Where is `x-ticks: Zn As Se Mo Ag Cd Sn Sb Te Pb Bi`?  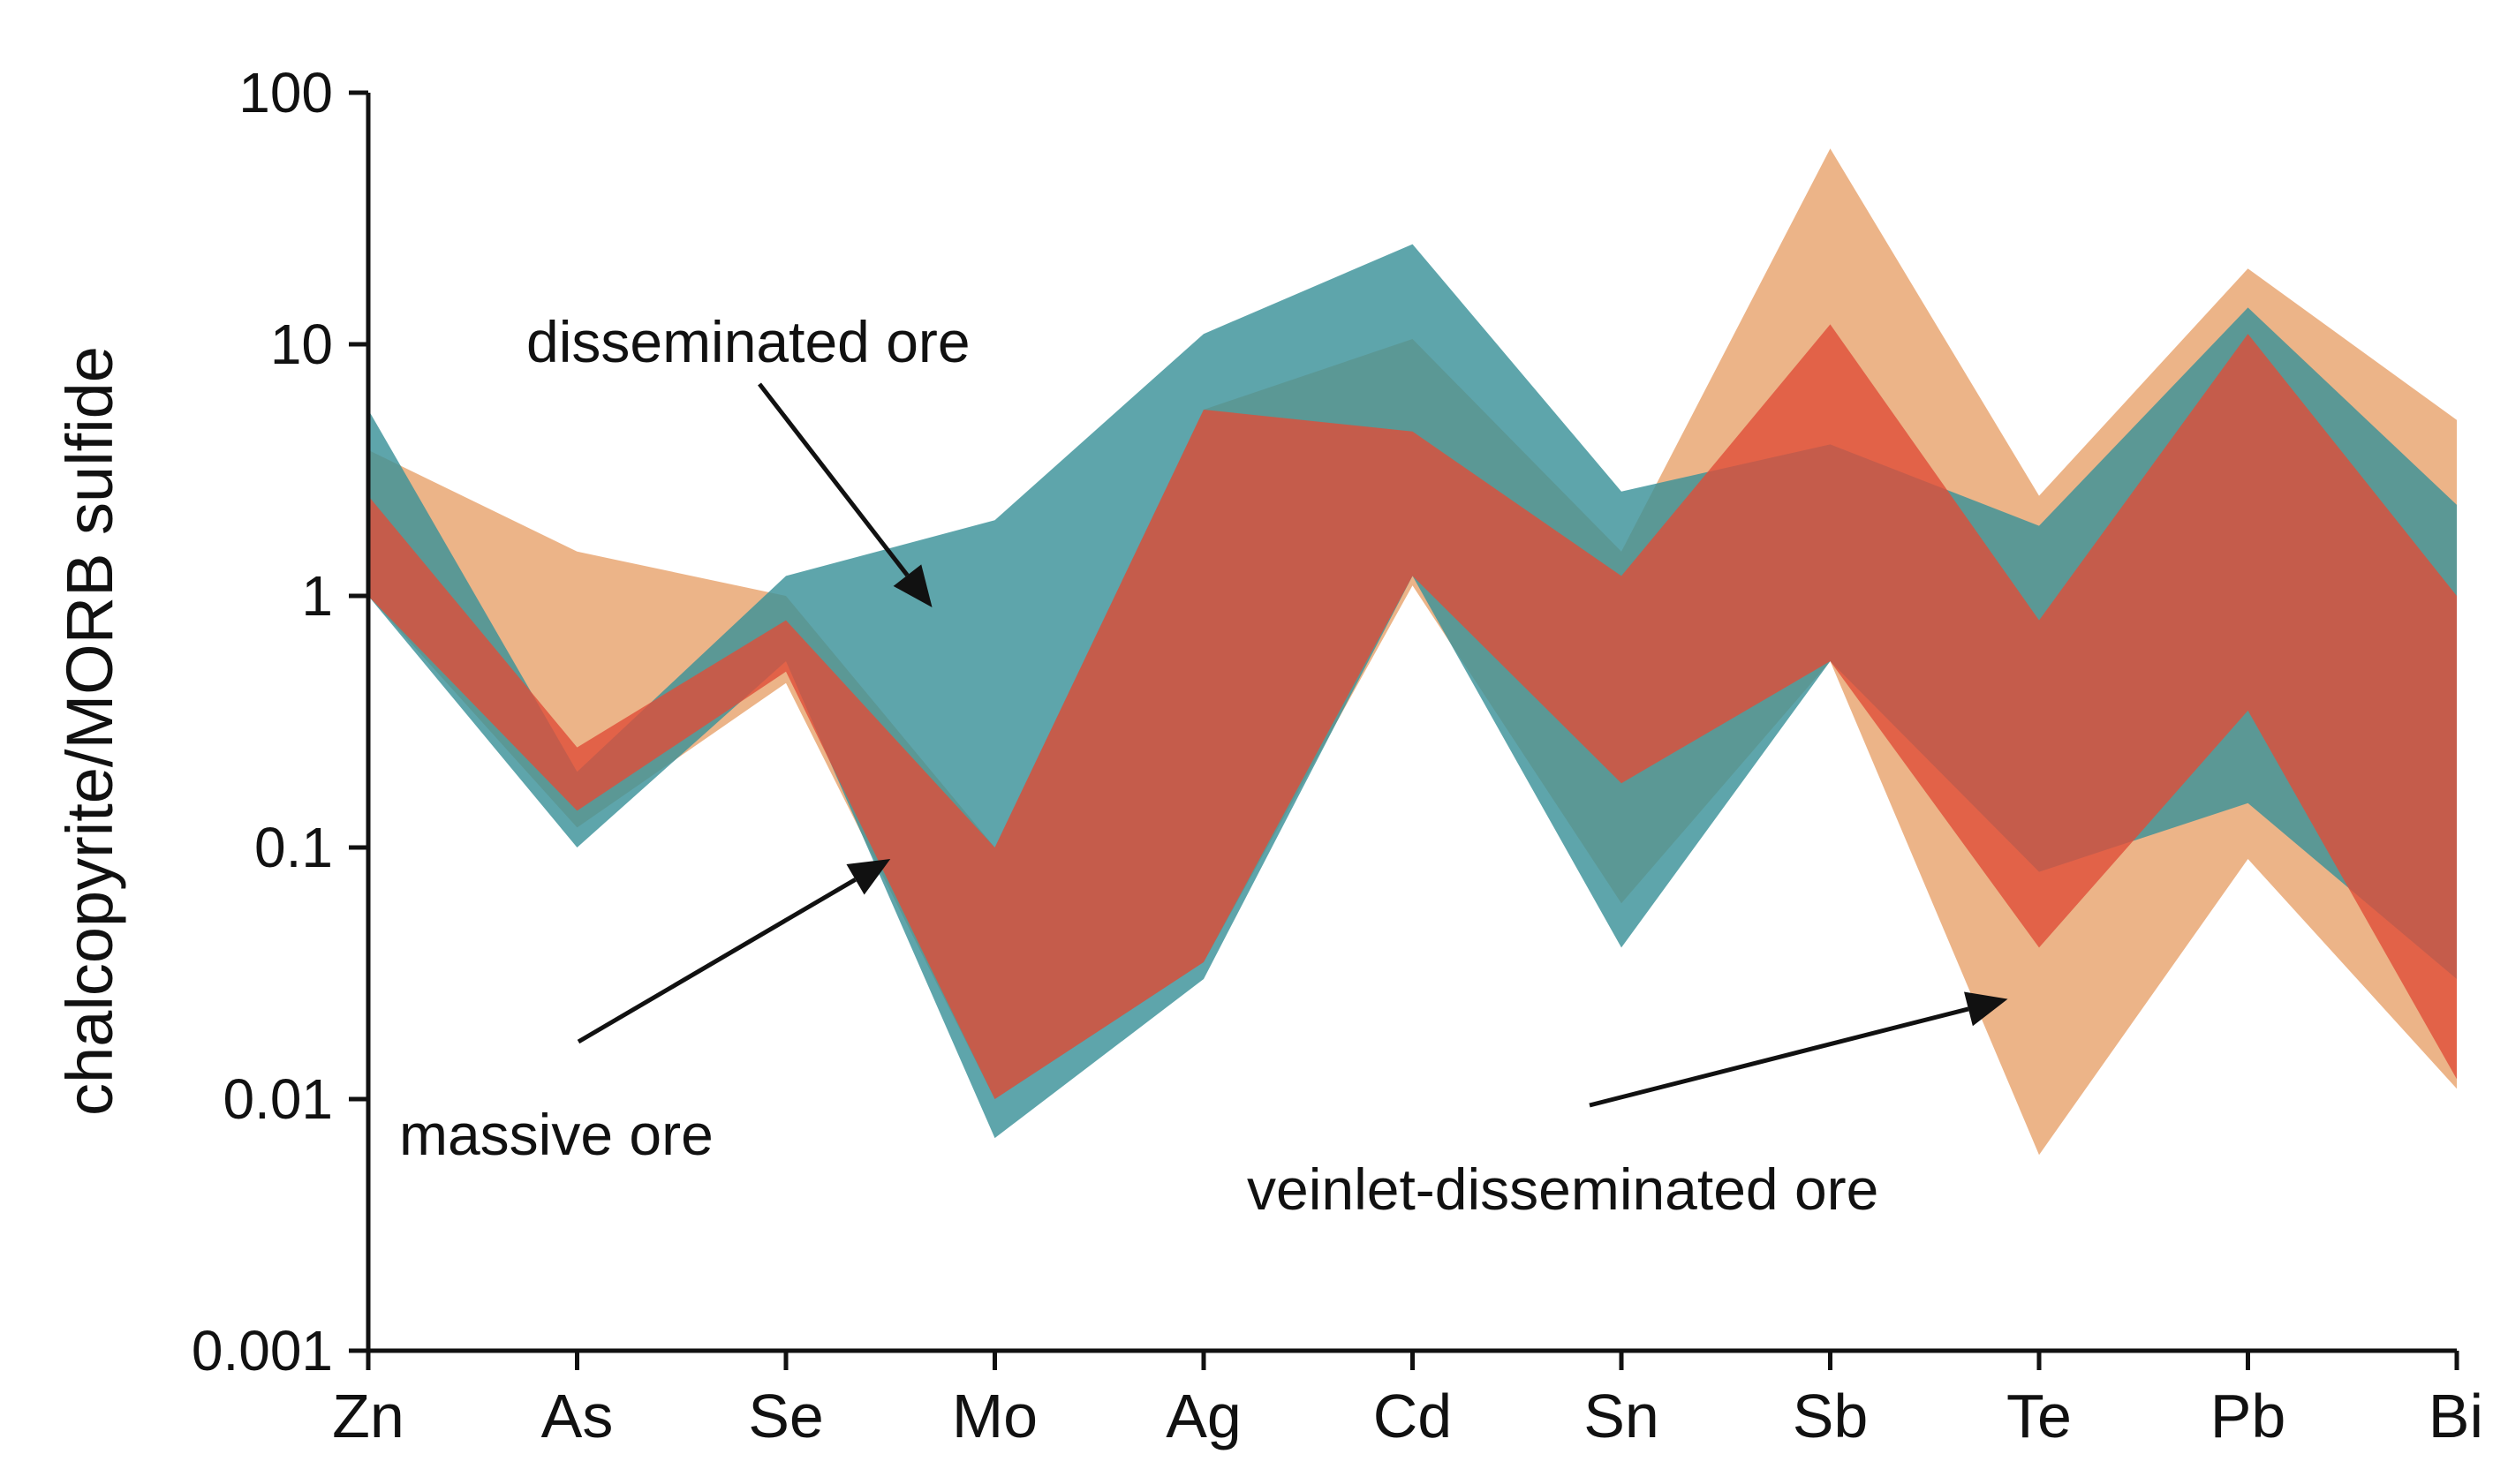
x-ticks: Zn As Se Mo Ag Cd Sn Sb Te Pb Bi is located at coordinates (1408, 1400).